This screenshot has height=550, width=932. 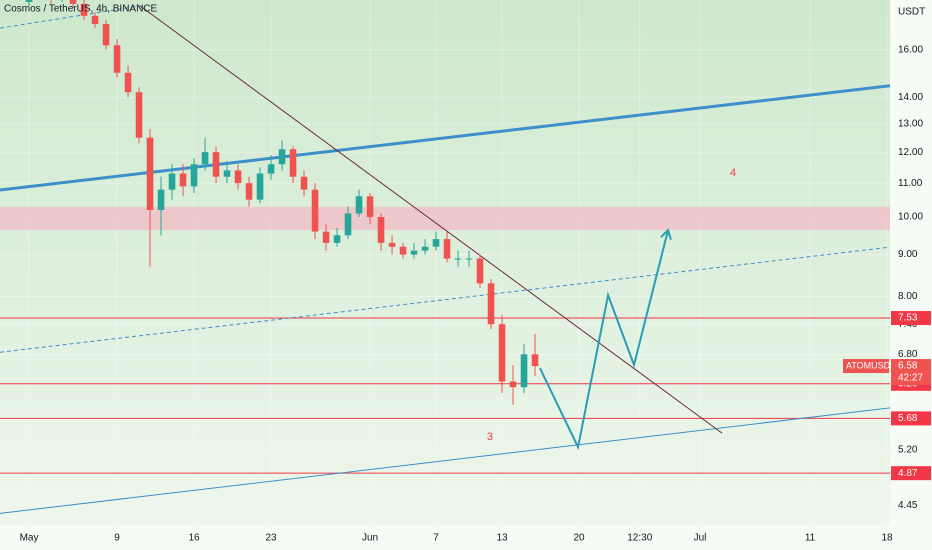 I want to click on current-price-value: 6.58, so click(x=908, y=366).